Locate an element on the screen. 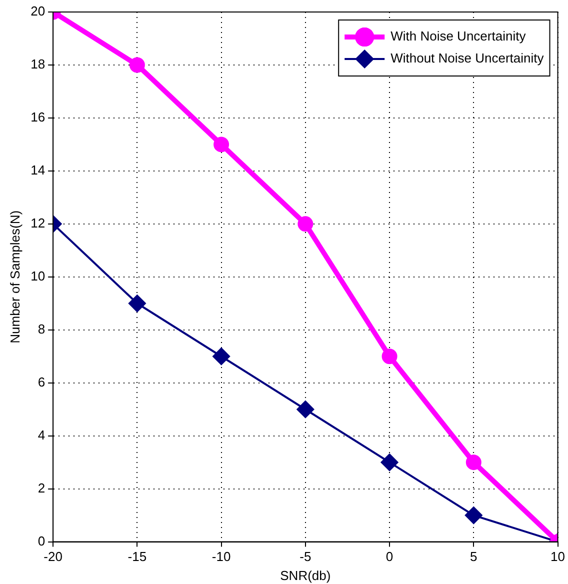 The height and width of the screenshot is (584, 568). legend-label: Without Noise Uncertainity is located at coordinates (467, 58).